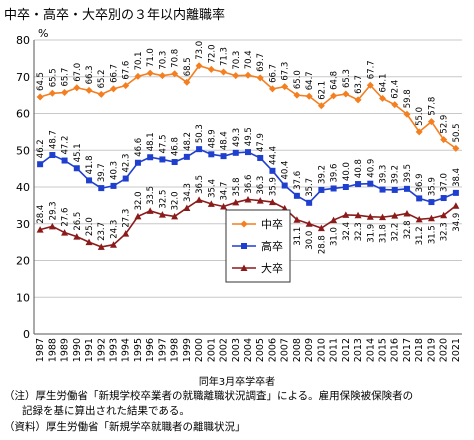  What do you see at coordinates (66, 145) in the screenshot?
I see `data-label: 47.2` at bounding box center [66, 145].